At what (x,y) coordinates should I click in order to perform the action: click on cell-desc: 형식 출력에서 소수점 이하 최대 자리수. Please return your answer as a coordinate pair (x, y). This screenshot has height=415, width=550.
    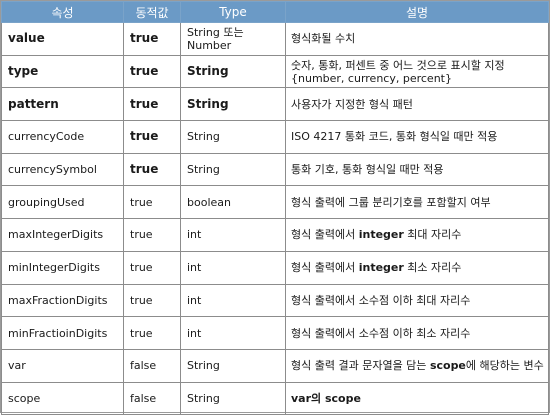
    Looking at the image, I should click on (417, 300).